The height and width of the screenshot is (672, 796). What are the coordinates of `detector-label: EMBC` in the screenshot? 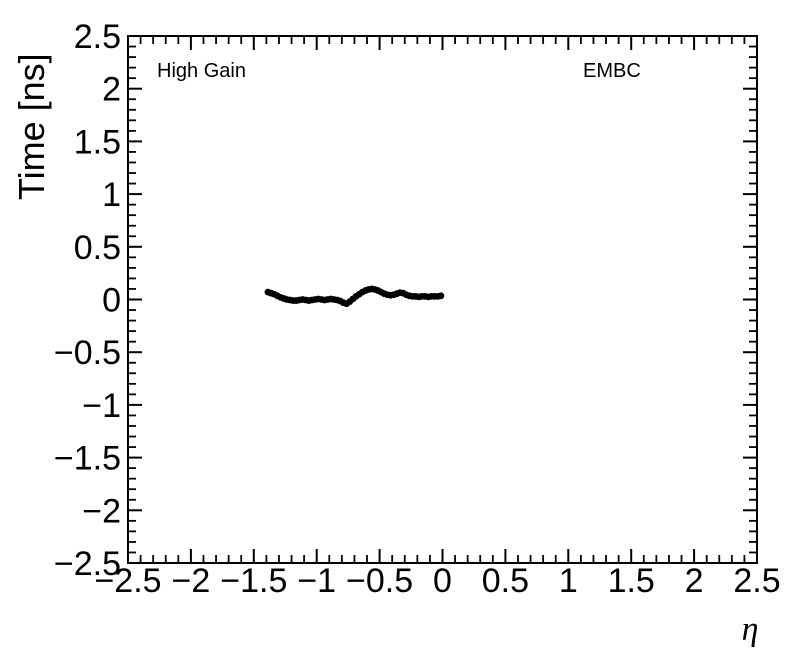 It's located at (612, 71).